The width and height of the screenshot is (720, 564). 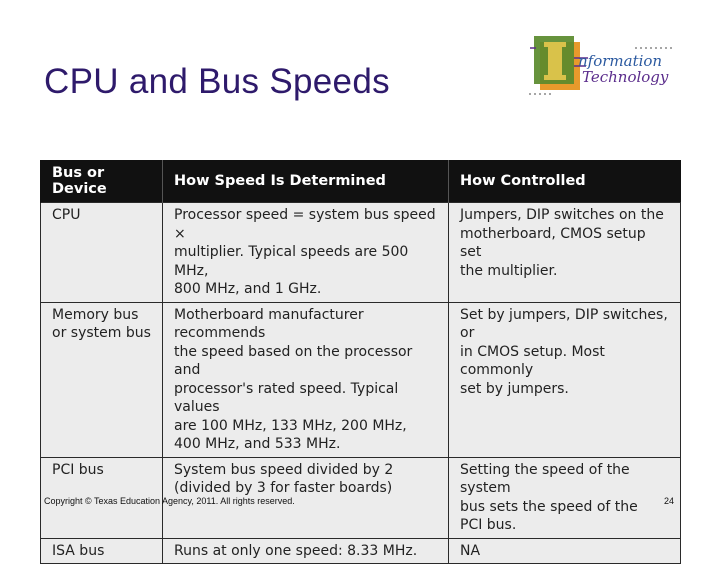 I want to click on cell-text-line: NA, so click(x=470, y=550).